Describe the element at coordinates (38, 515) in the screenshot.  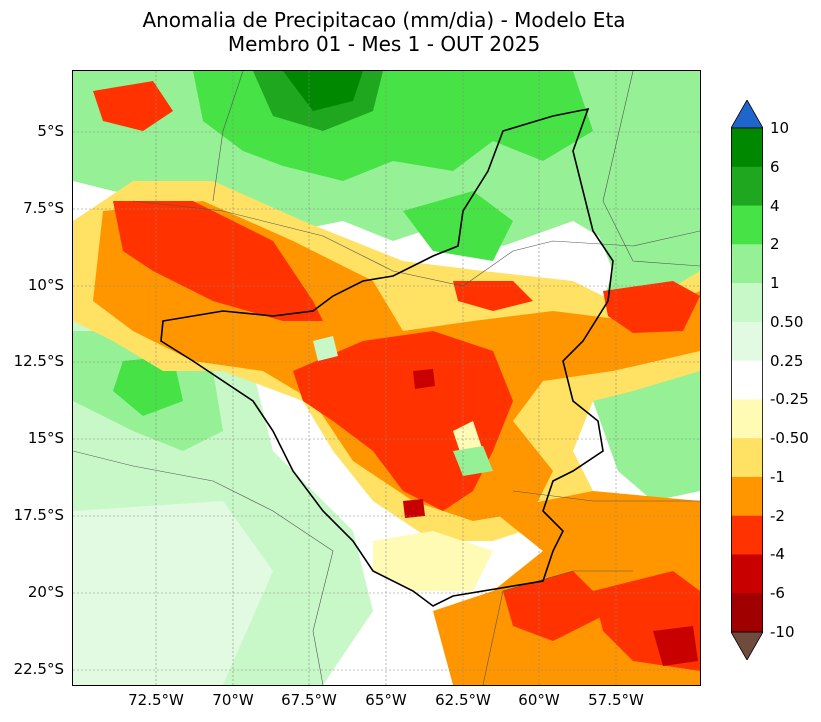
I see `lat-tick-label: 17.5°S` at that location.